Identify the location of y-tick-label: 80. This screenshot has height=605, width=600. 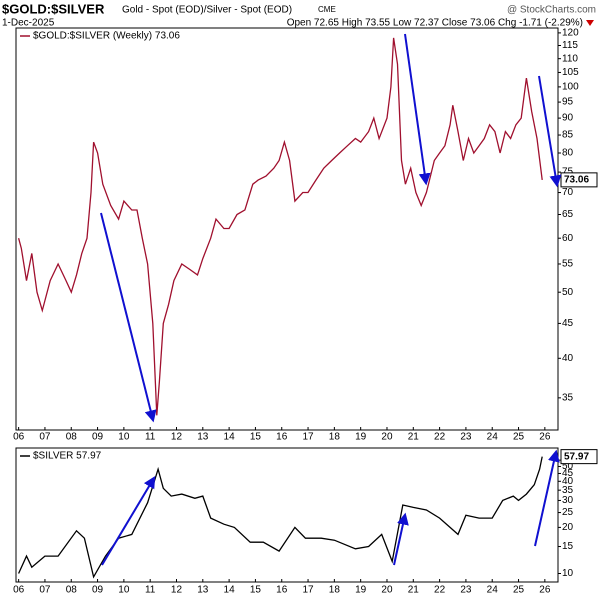
(568, 153).